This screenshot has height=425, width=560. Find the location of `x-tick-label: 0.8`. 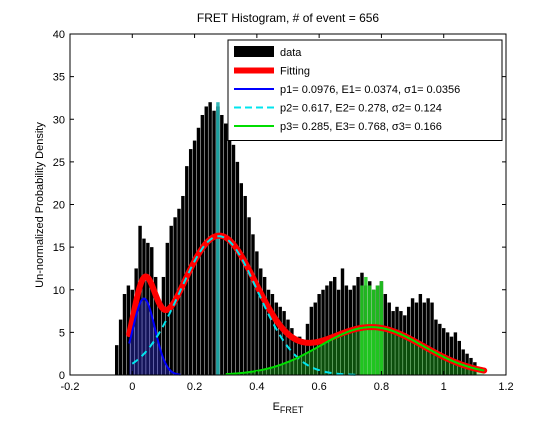

x-tick-label: 0.8 is located at coordinates (381, 387).